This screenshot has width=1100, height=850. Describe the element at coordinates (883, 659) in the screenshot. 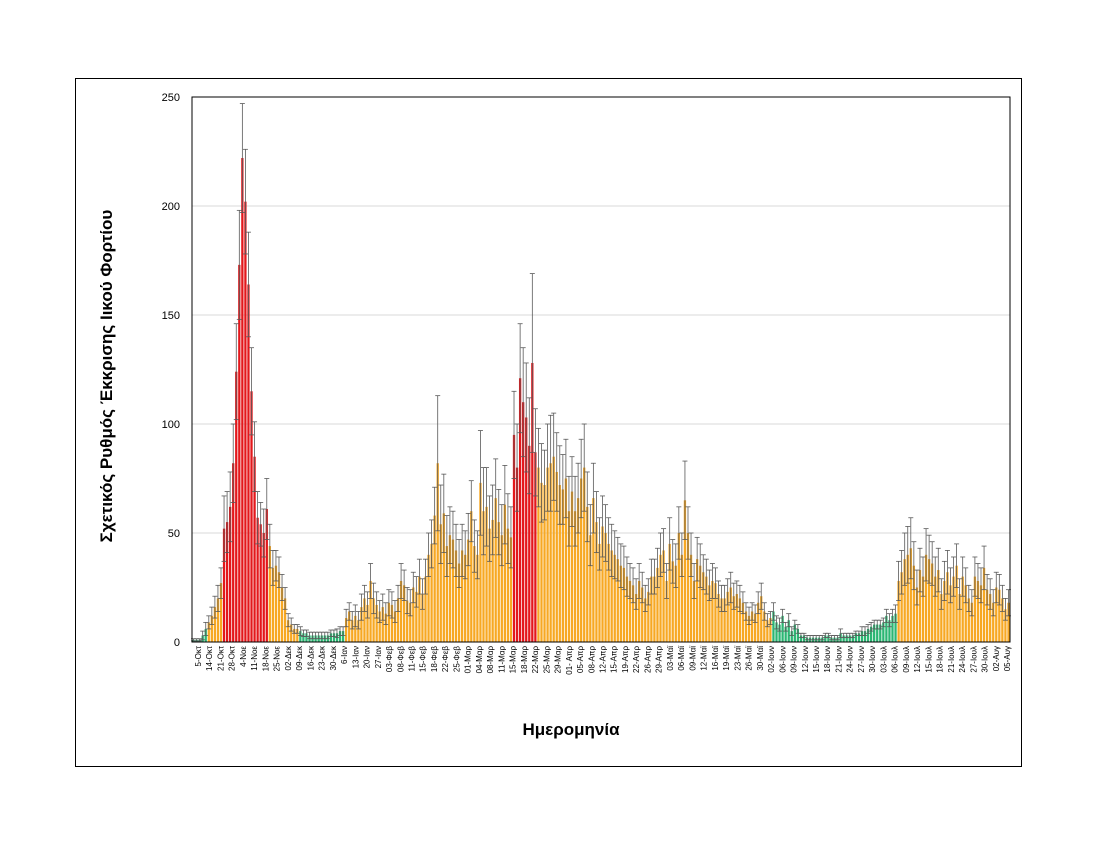

I see `x-tick-label: 03-Ιουλ` at that location.